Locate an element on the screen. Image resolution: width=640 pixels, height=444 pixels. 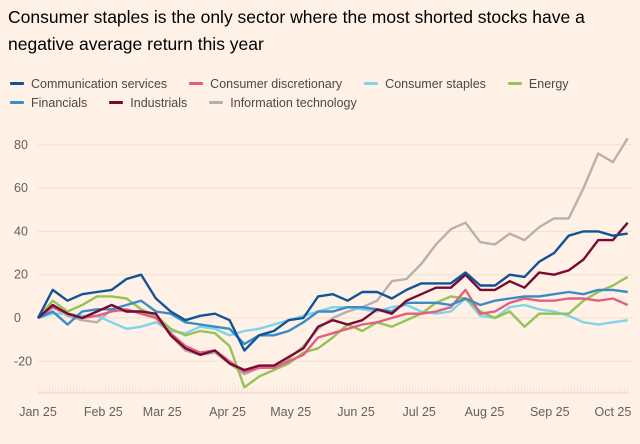
series-line-financials is located at coordinates (332, 317).